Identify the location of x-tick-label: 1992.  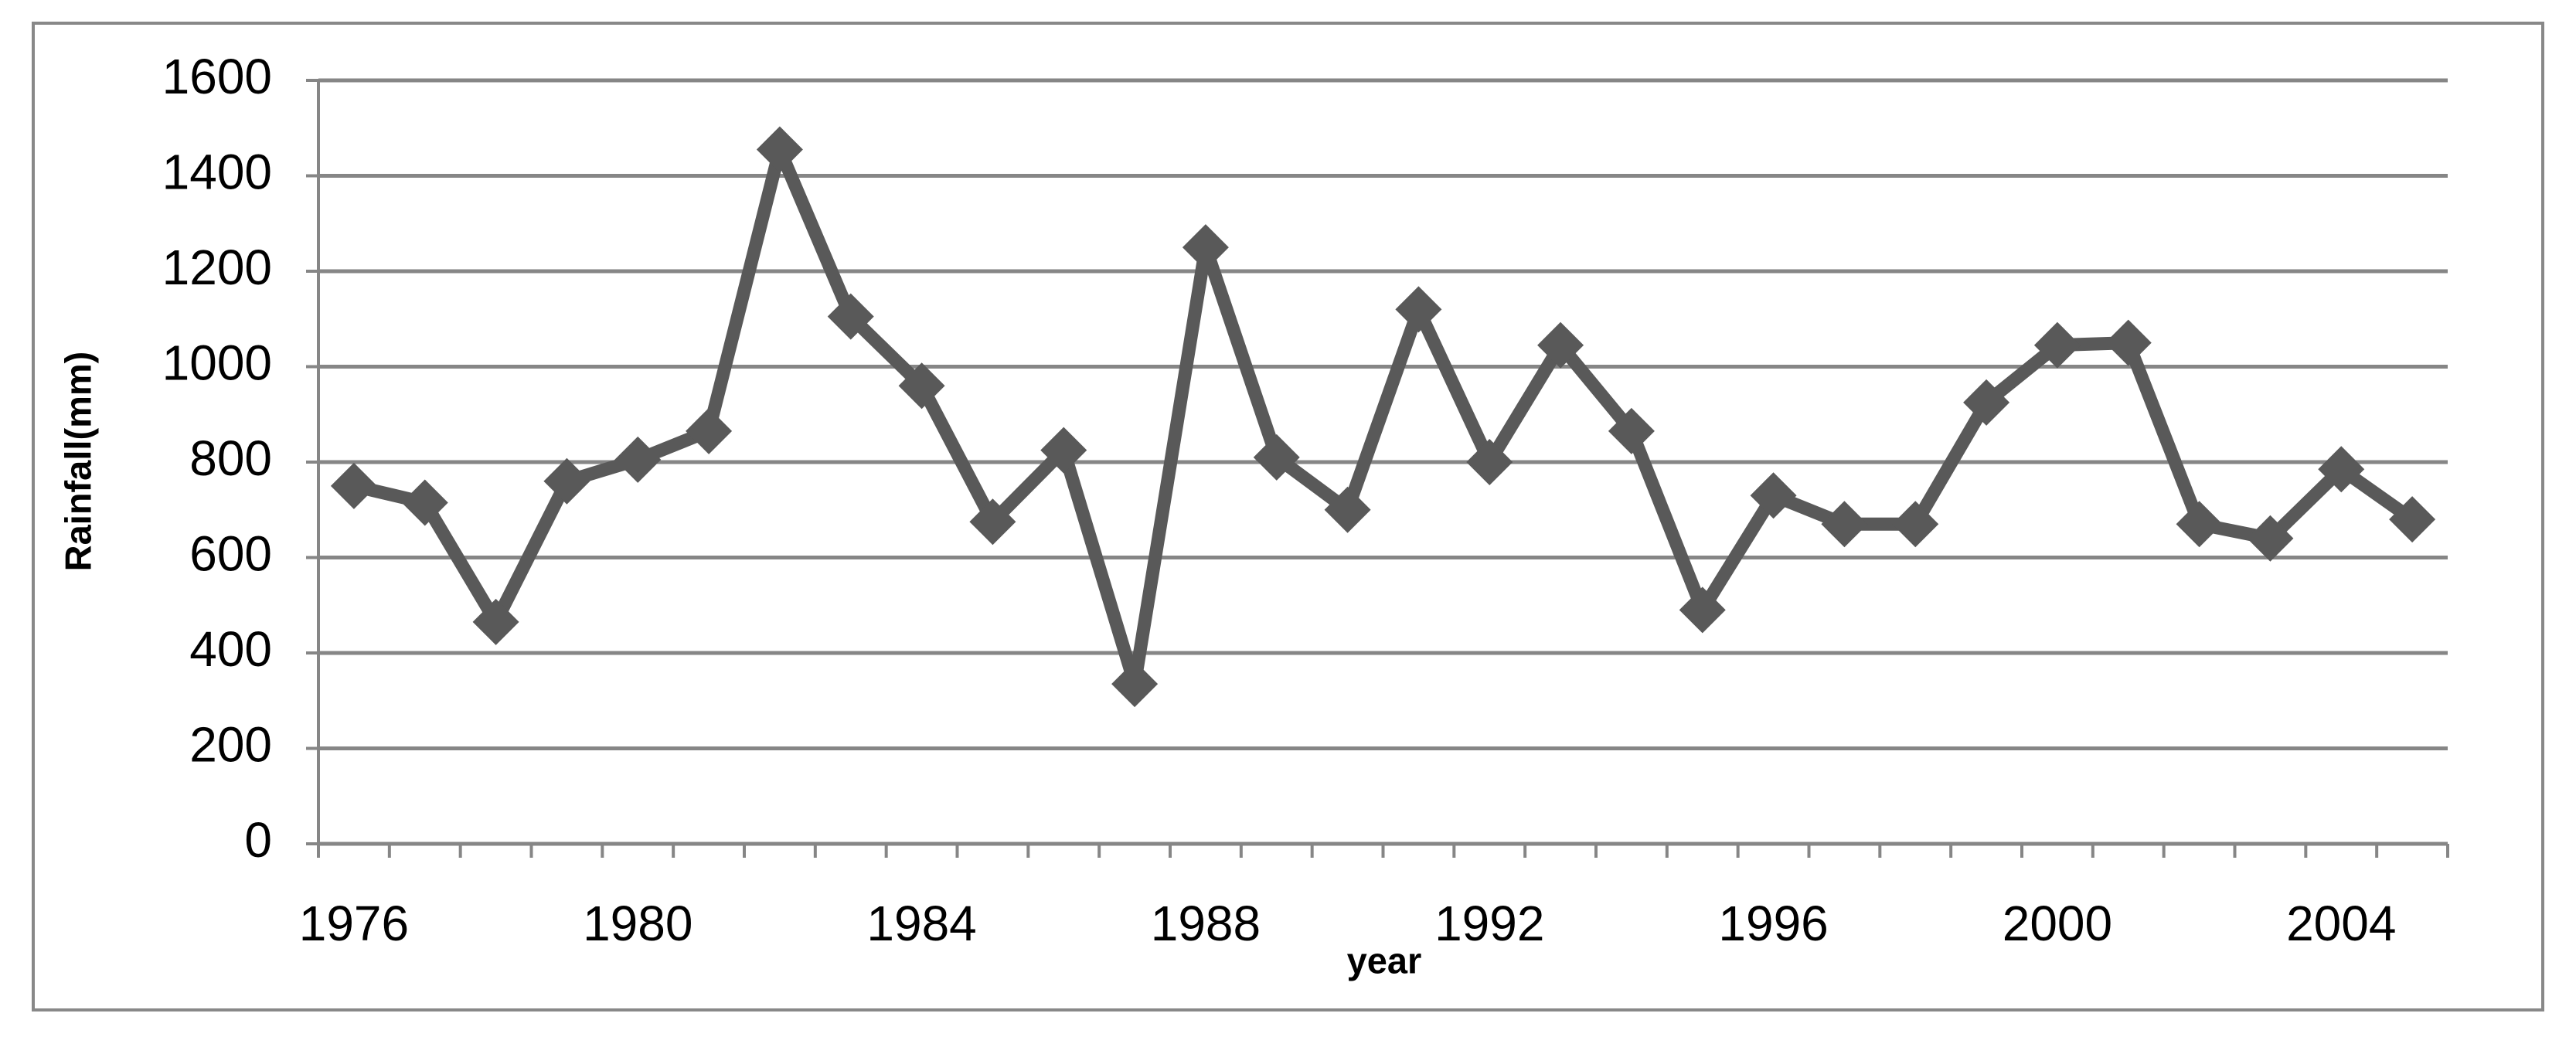
(1489, 924).